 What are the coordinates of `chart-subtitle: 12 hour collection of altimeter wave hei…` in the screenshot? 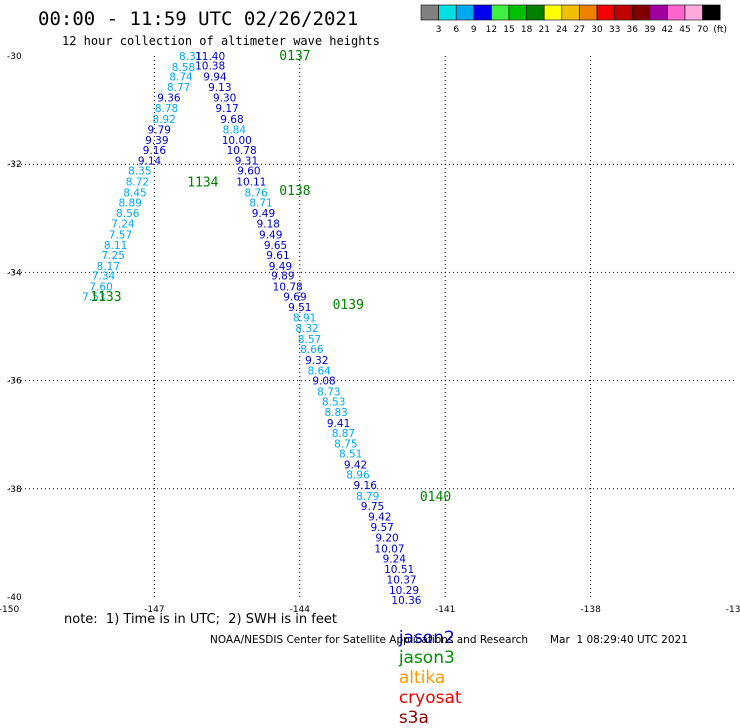 It's located at (221, 41).